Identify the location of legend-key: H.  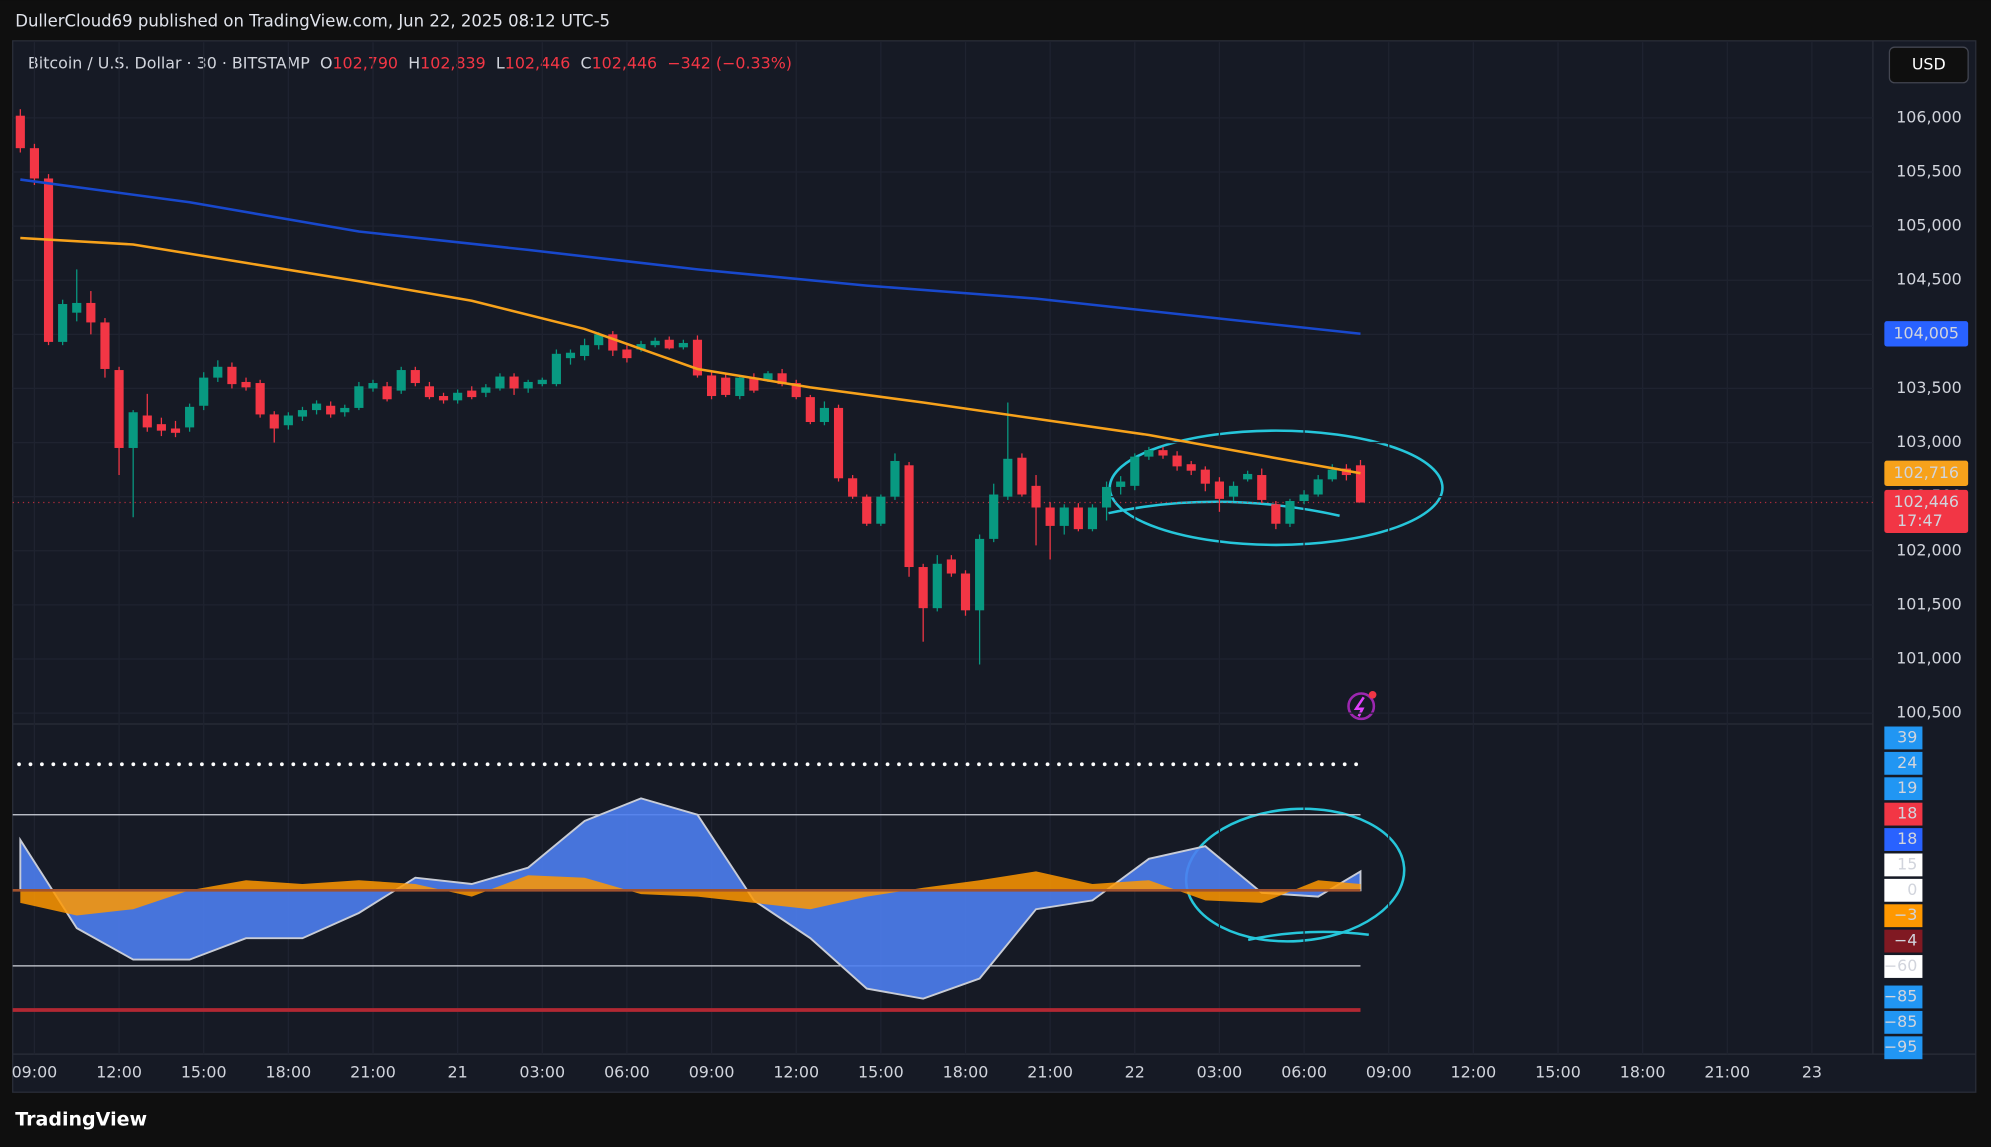
(414, 62).